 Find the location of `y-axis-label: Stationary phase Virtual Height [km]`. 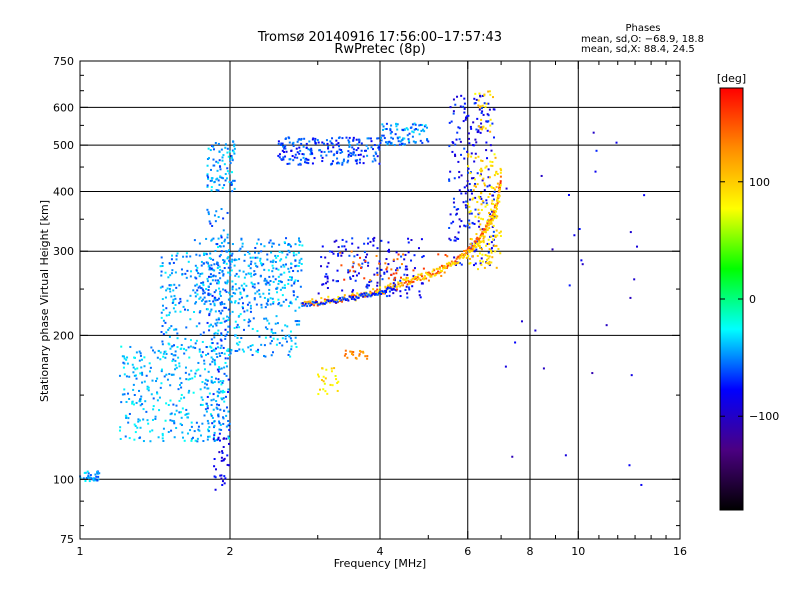

y-axis-label: Stationary phase Virtual Height [km] is located at coordinates (44, 301).